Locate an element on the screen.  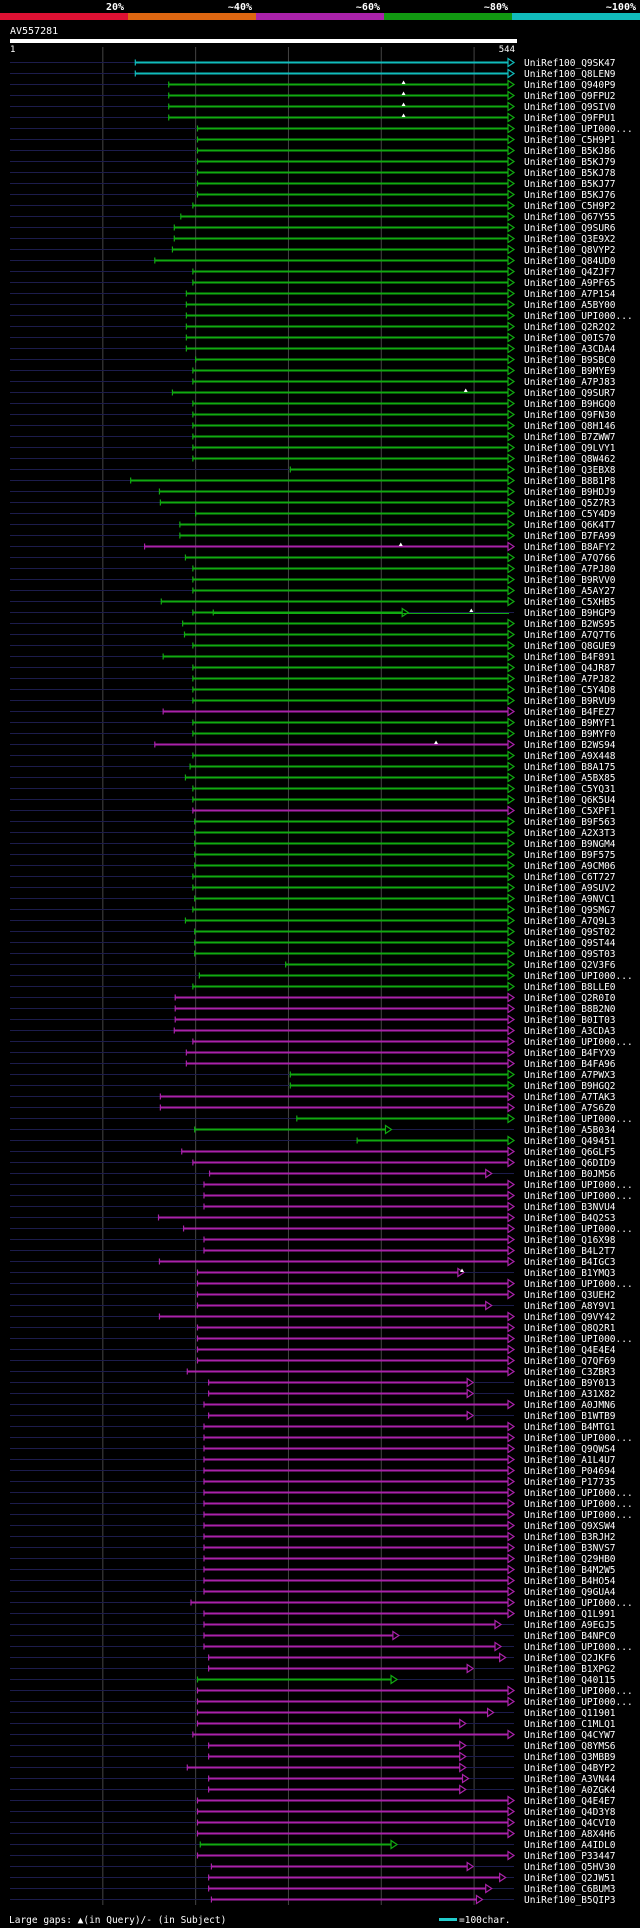
hit-label: UniRef100_Q3MBB9 is located at coordinates (570, 1757).